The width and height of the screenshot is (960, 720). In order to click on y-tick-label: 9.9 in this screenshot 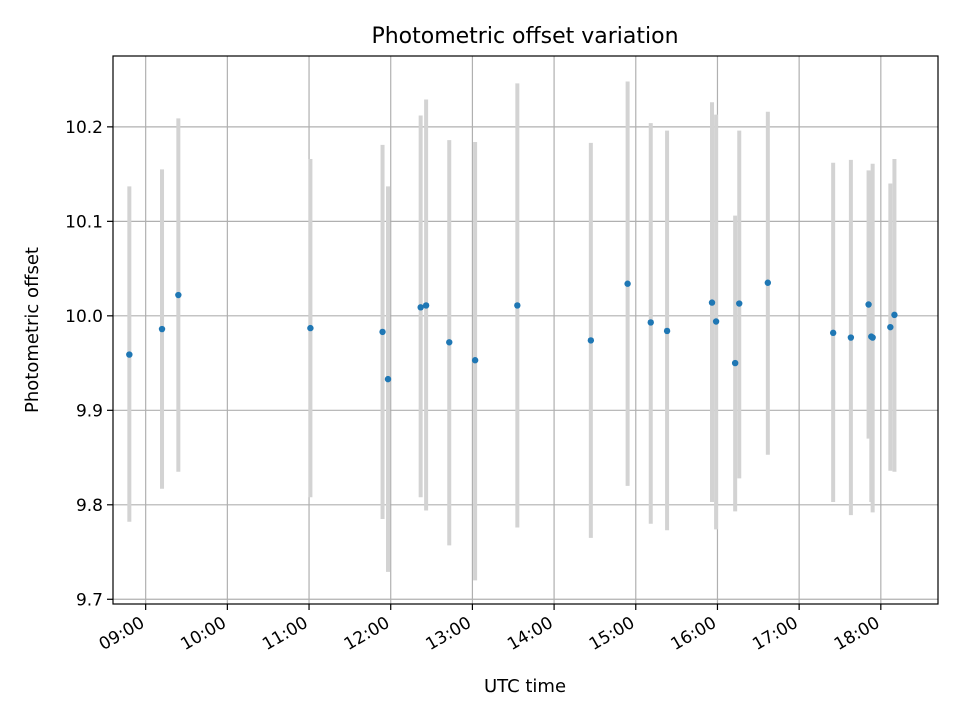, I will do `click(89, 411)`.